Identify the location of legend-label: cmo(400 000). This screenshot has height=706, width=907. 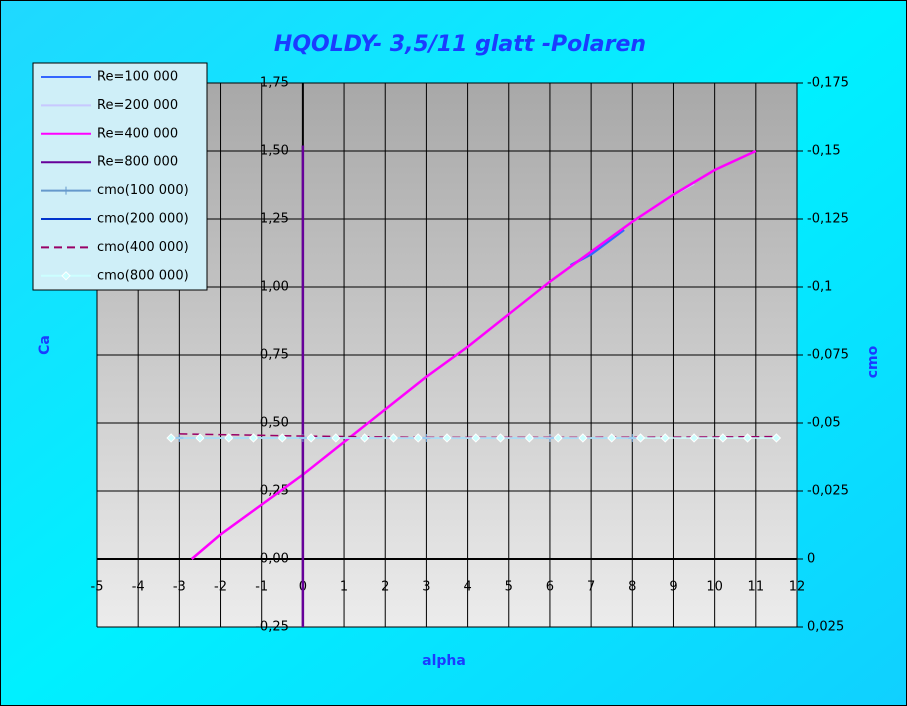
(143, 247).